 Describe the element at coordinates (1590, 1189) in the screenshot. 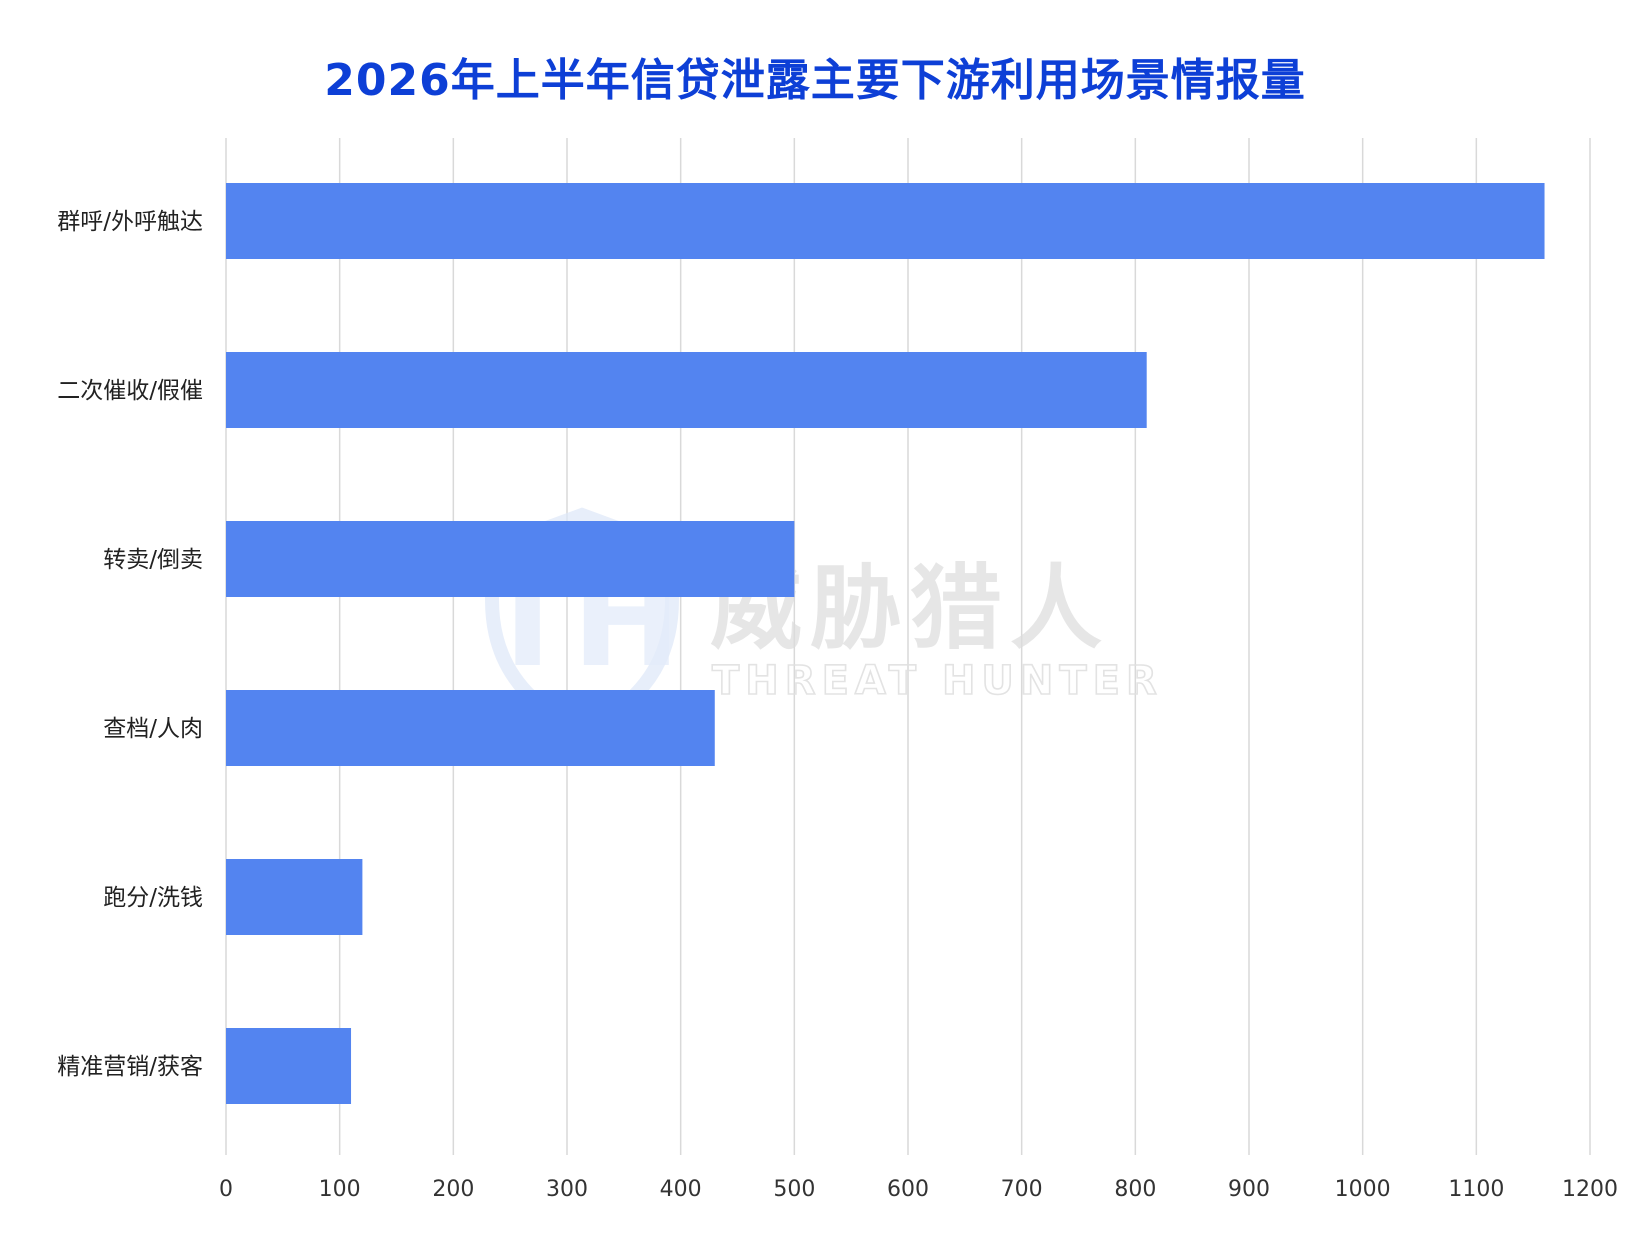

I see `x-tick-label: 1200` at that location.